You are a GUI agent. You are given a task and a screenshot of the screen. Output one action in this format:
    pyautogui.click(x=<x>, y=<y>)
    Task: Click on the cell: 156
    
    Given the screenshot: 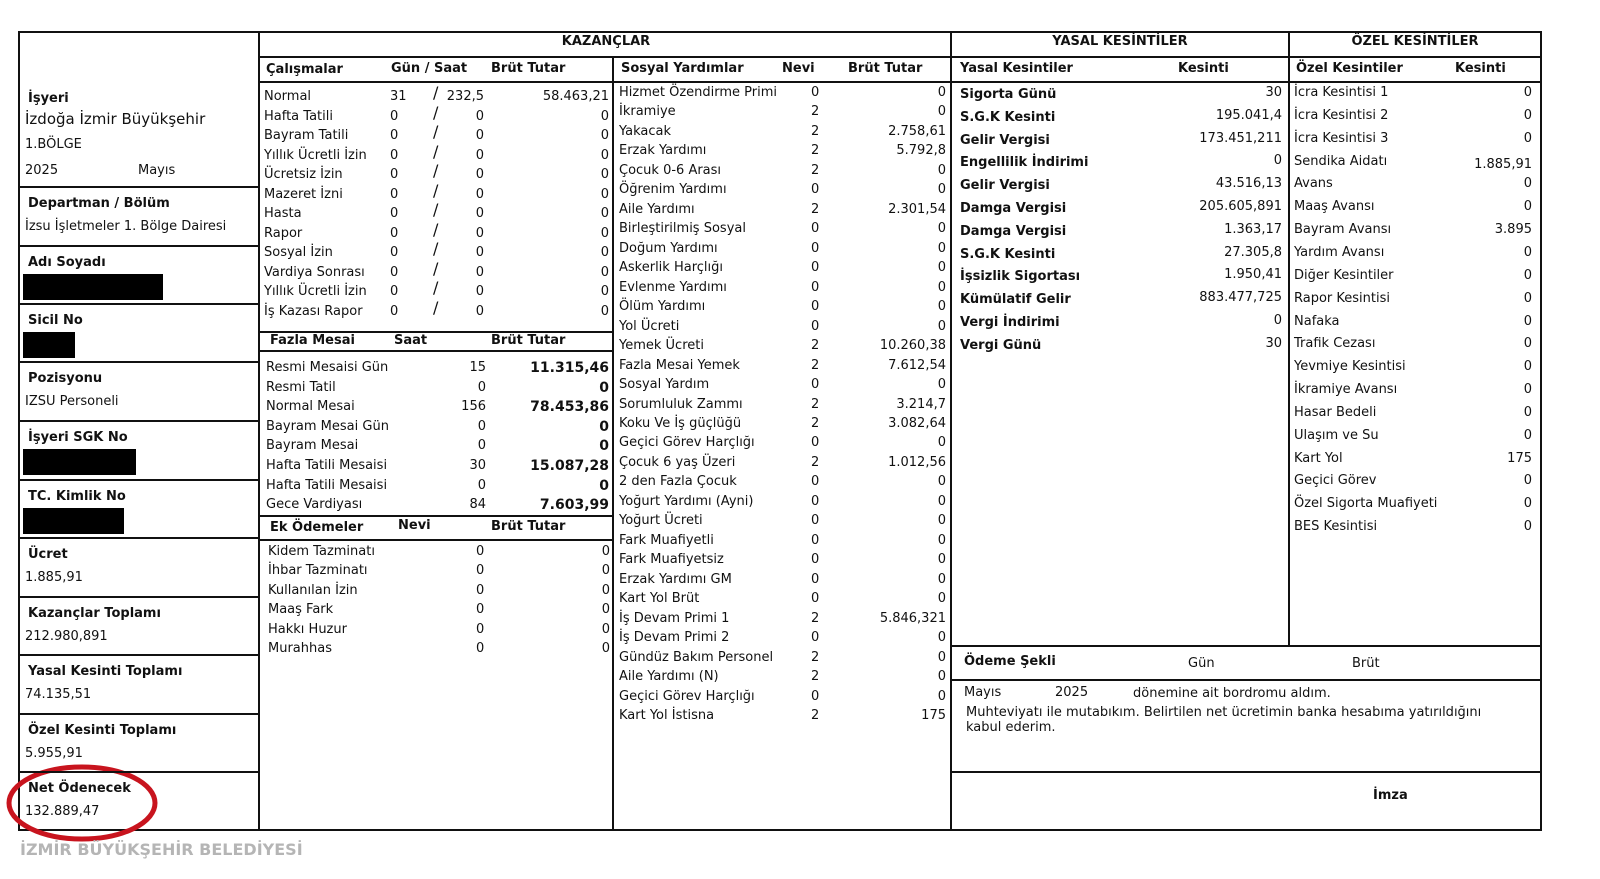 What is the action you would take?
    pyautogui.click(x=473, y=407)
    